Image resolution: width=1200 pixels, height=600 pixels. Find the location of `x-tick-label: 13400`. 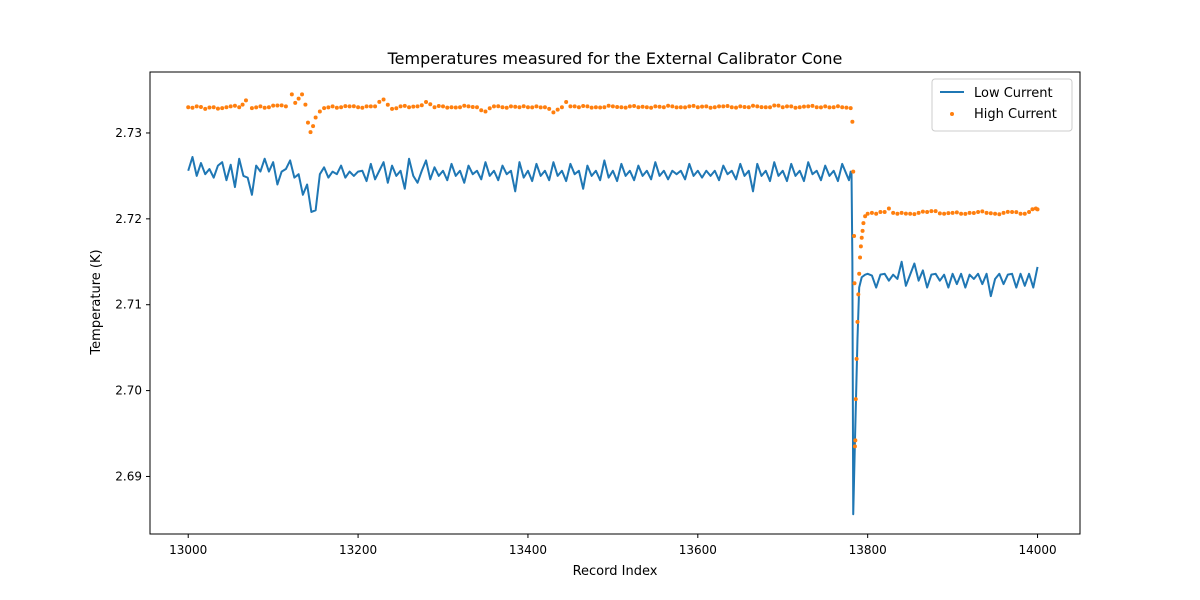

x-tick-label: 13400 is located at coordinates (528, 550).